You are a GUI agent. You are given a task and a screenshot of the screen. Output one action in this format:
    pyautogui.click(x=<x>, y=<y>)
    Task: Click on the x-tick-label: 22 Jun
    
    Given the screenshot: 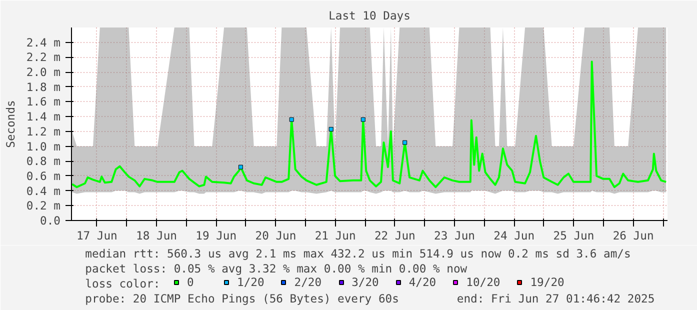 What is the action you would take?
    pyautogui.click(x=395, y=235)
    